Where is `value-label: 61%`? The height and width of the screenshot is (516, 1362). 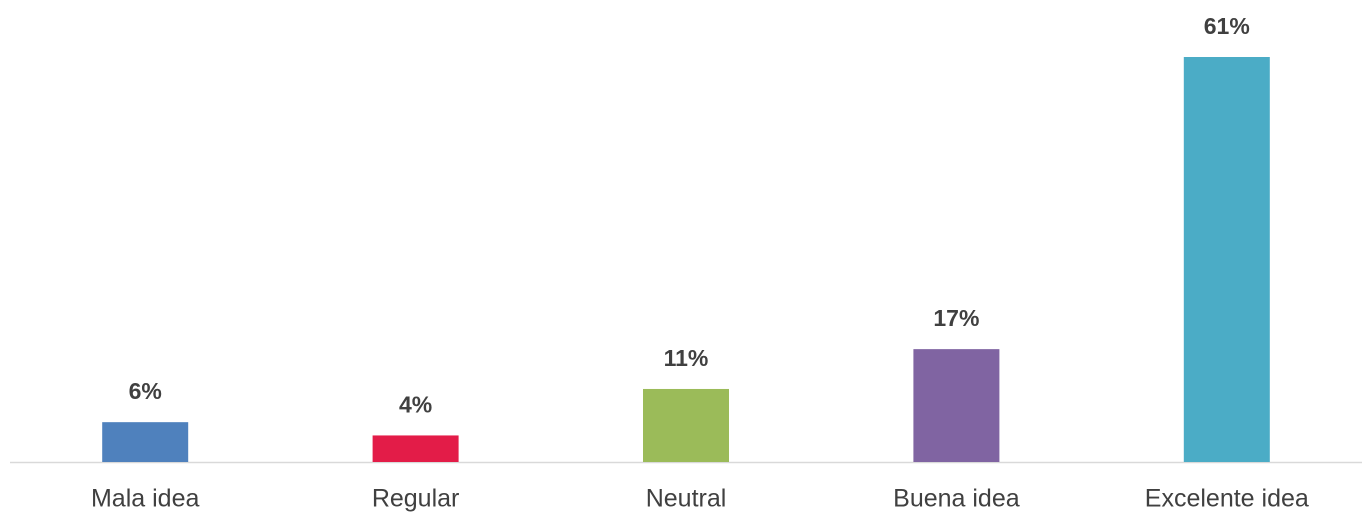
value-label: 61% is located at coordinates (1227, 26).